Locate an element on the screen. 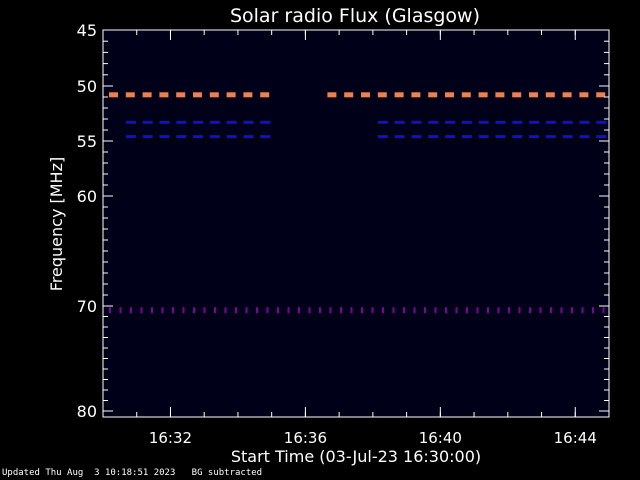  y-tick-label: 55 is located at coordinates (87, 141).